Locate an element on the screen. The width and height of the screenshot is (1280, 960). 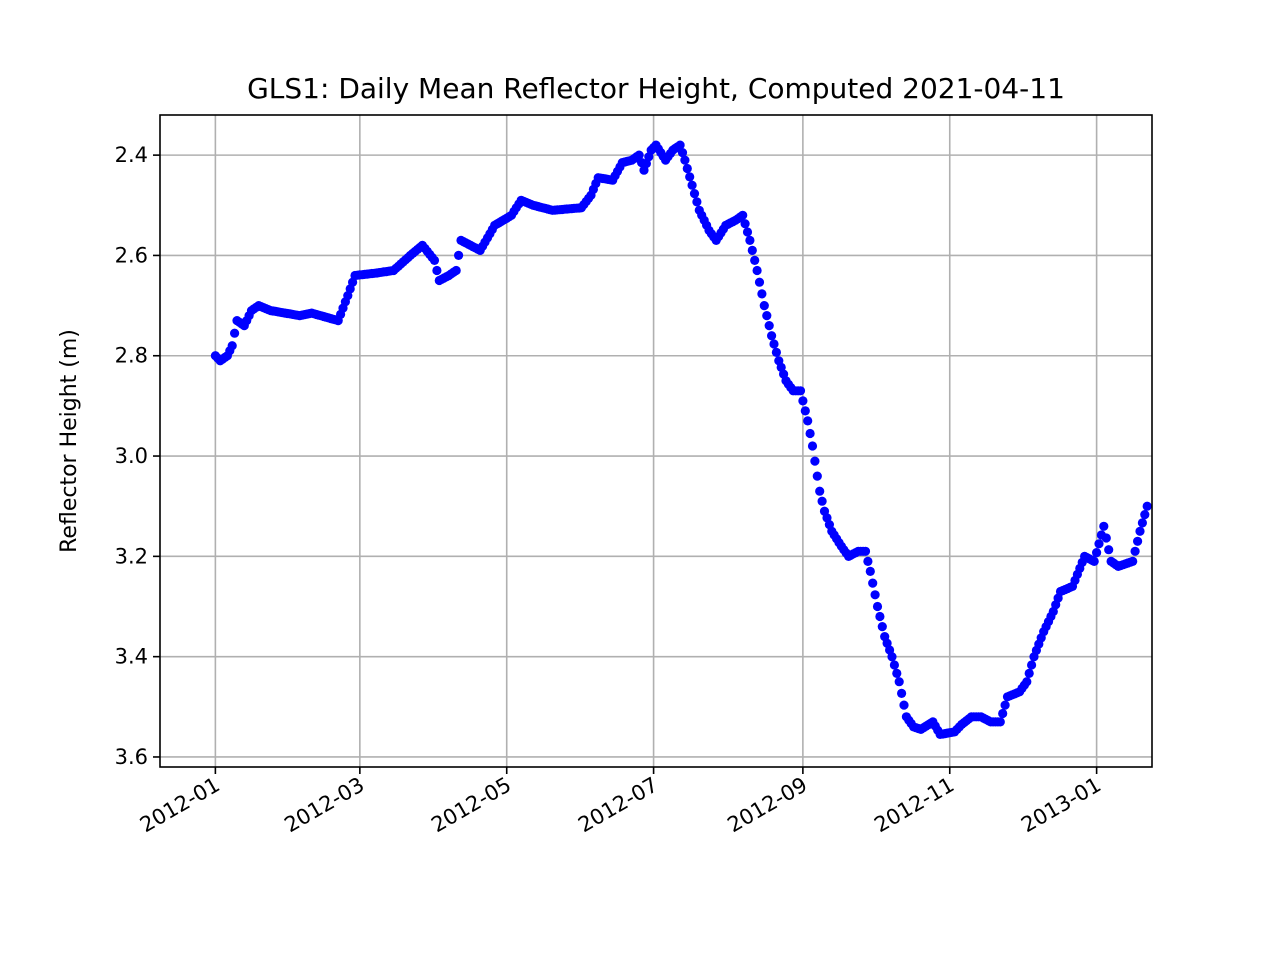
x-tick-label: 2012-07 is located at coordinates (618, 805).